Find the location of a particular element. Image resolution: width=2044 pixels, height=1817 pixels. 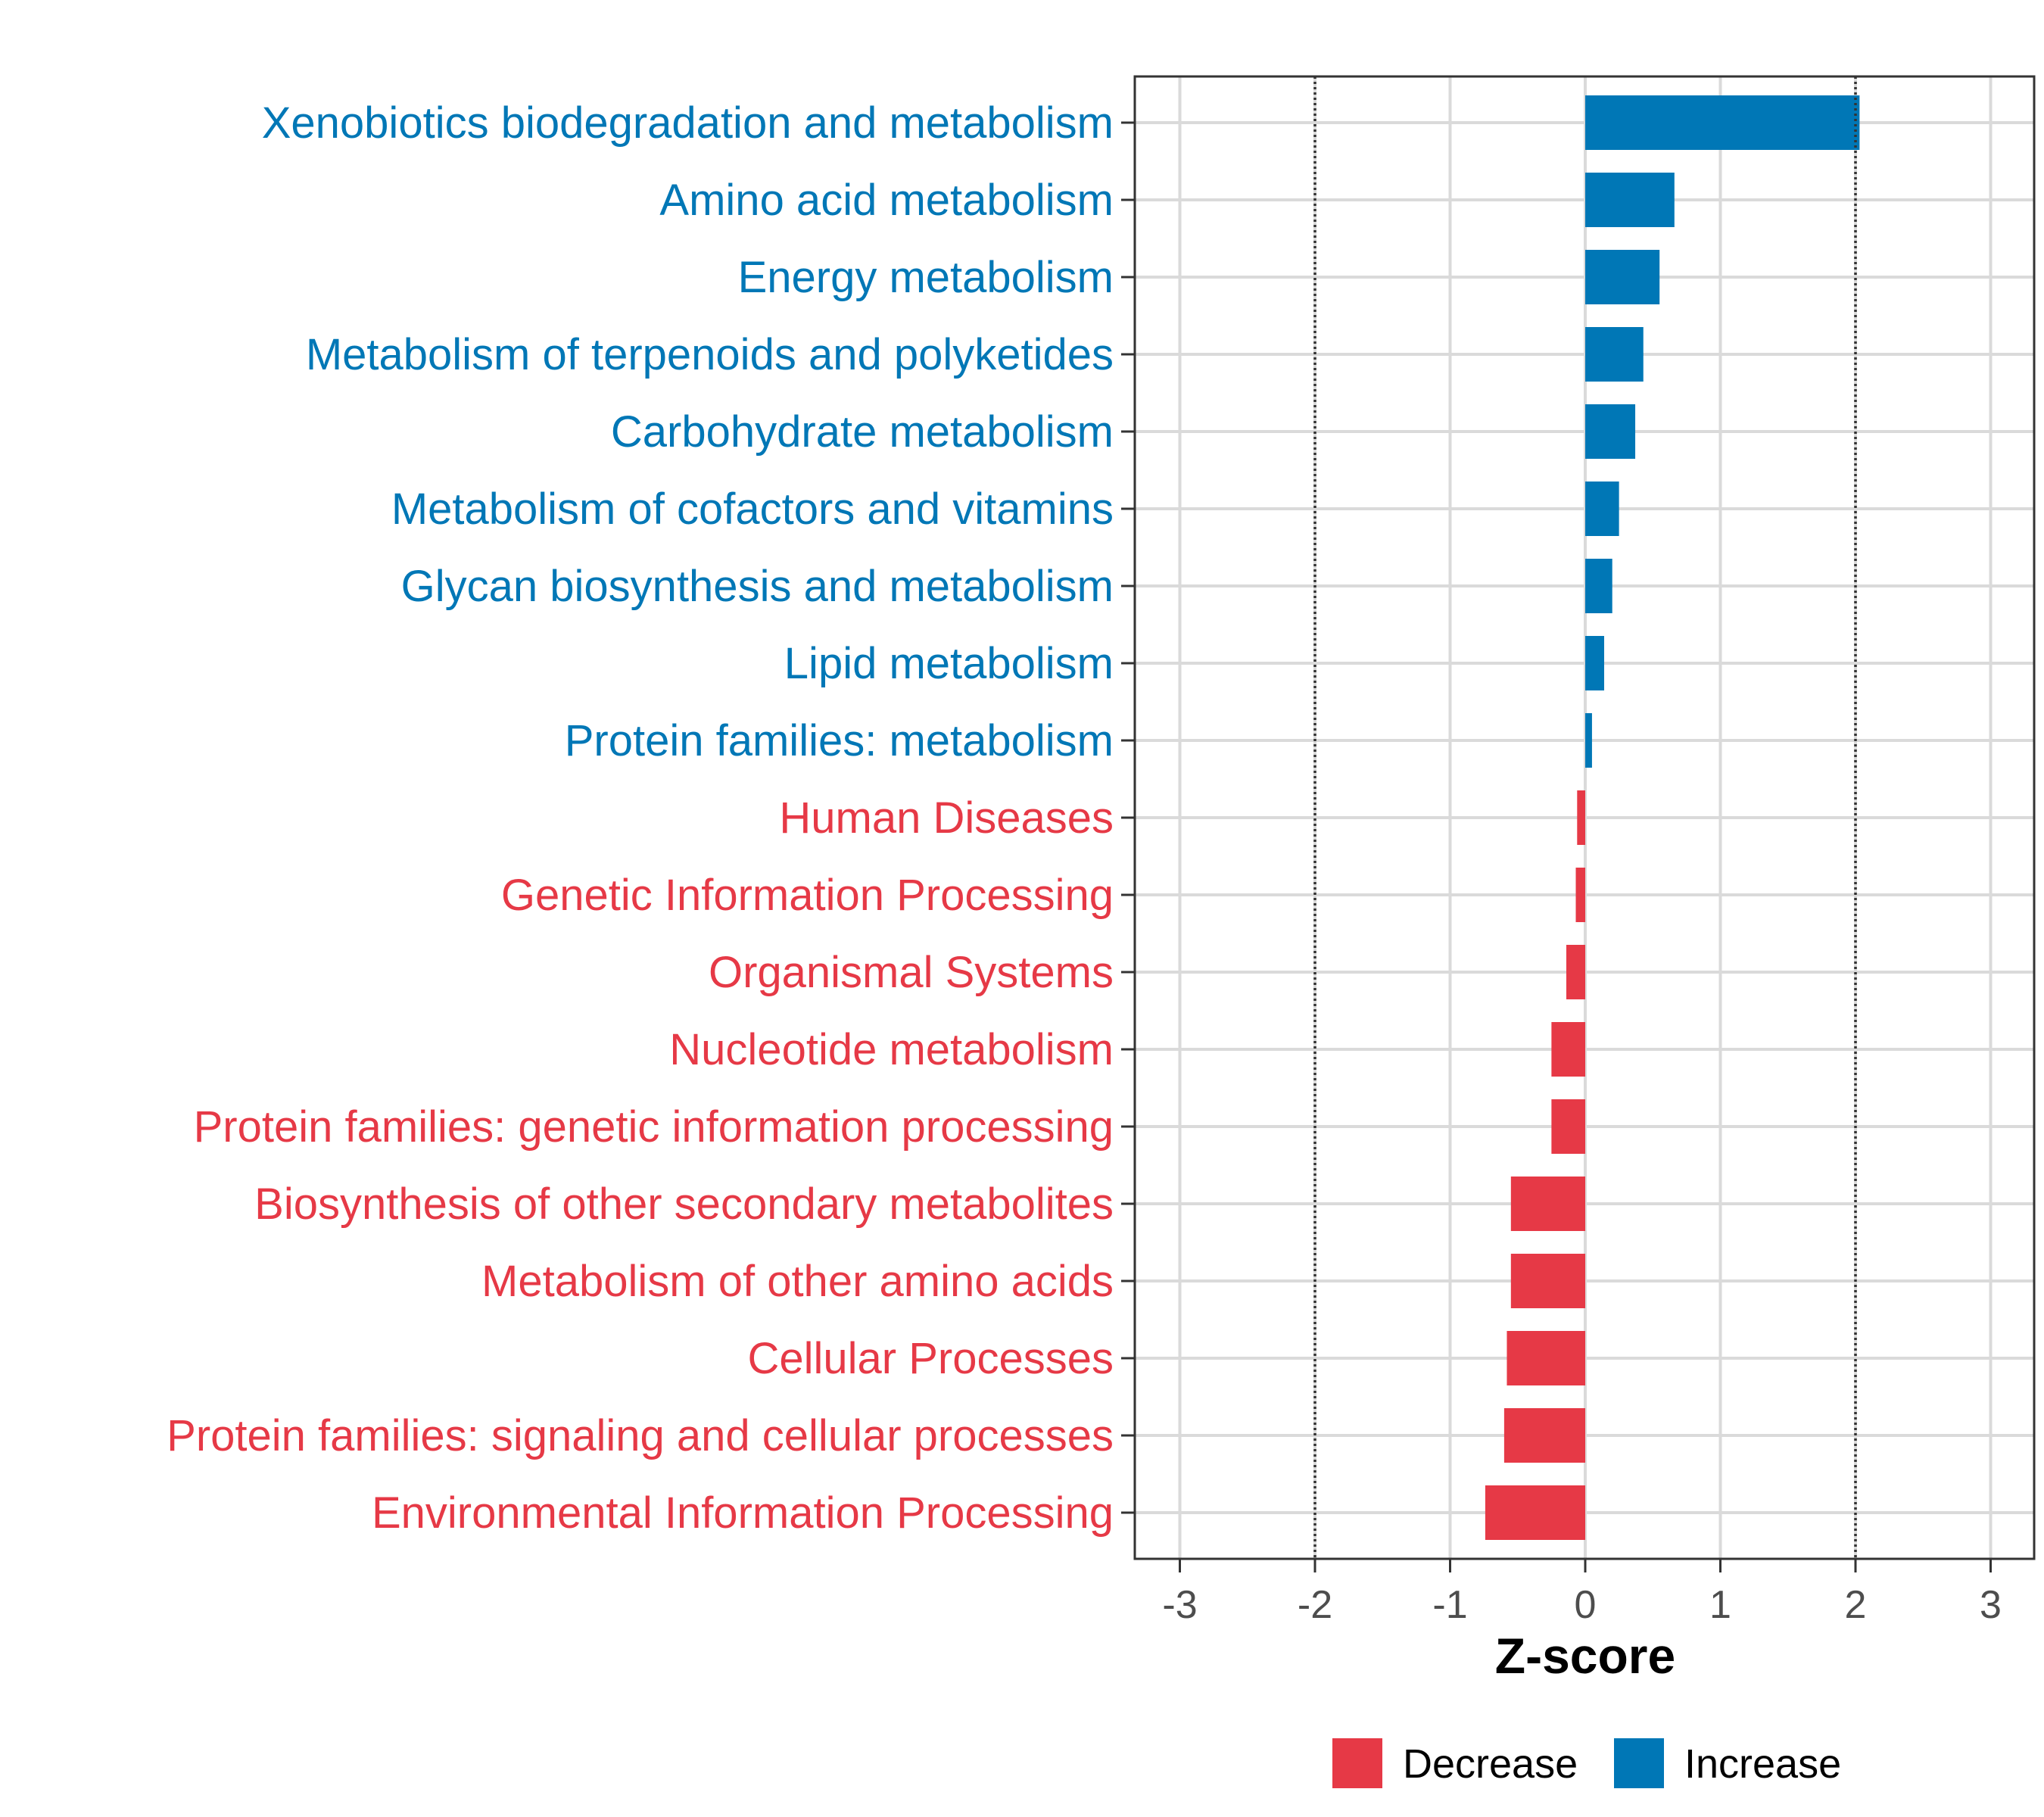

x-tick-label: 1 is located at coordinates (1720, 1605).